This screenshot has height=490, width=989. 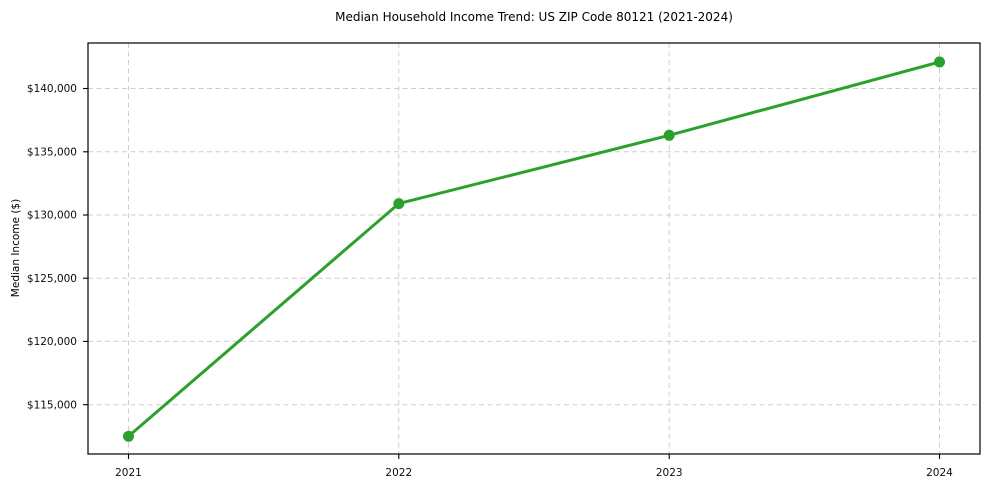 I want to click on y-axis-label: Median Income ($), so click(x=16, y=248).